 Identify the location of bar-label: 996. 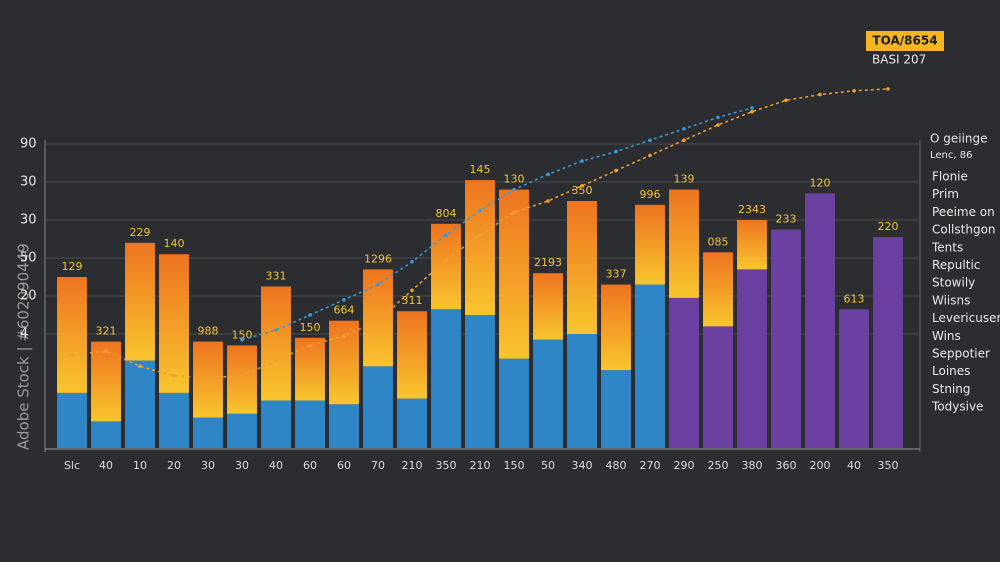
(650, 194).